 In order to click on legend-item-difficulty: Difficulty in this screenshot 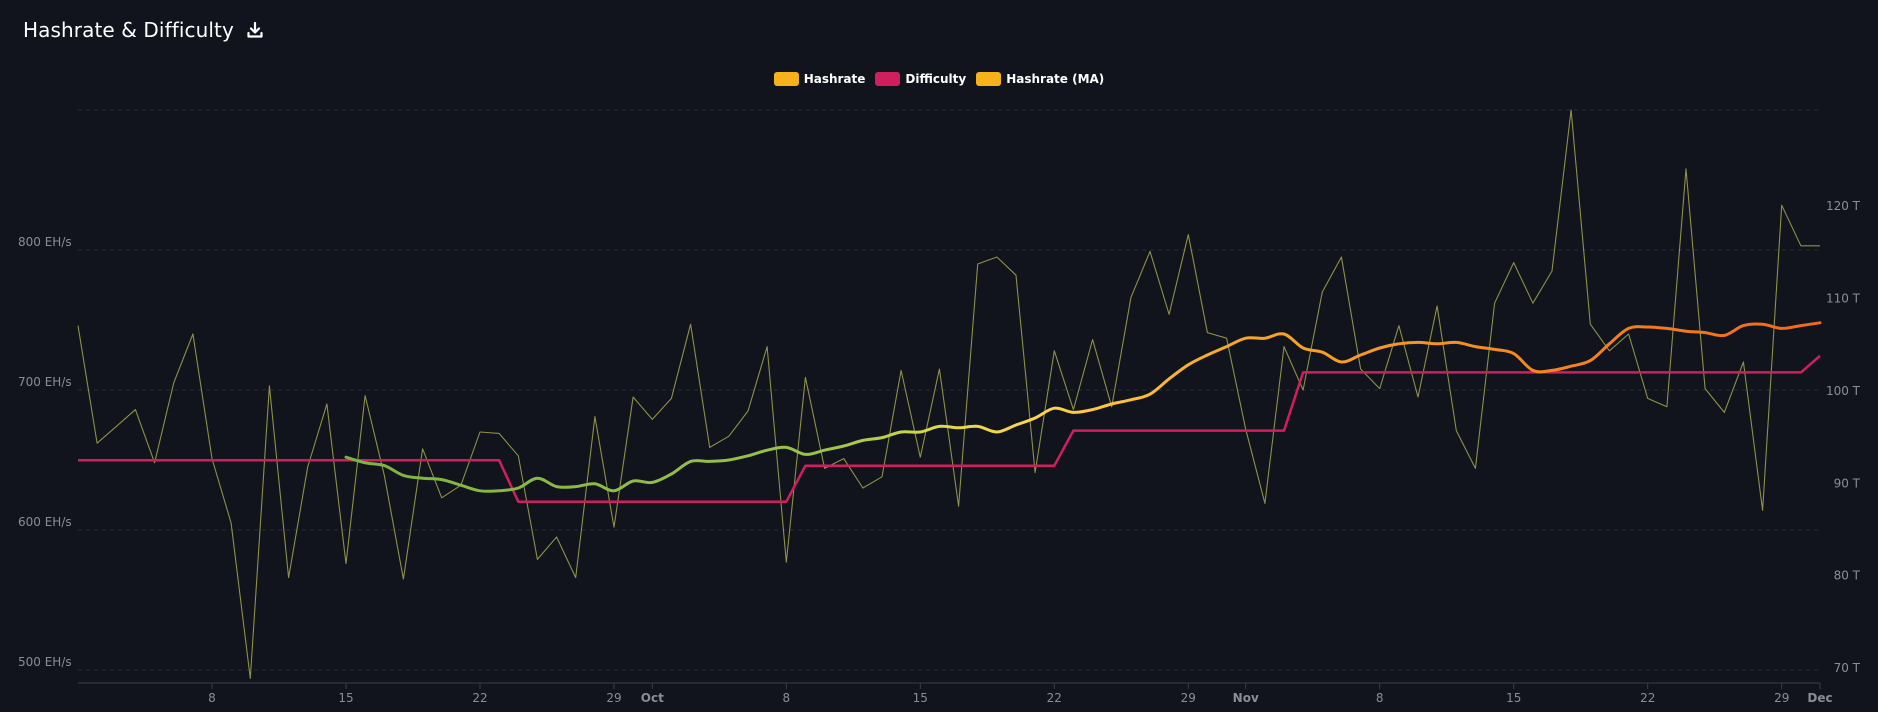, I will do `click(920, 79)`.